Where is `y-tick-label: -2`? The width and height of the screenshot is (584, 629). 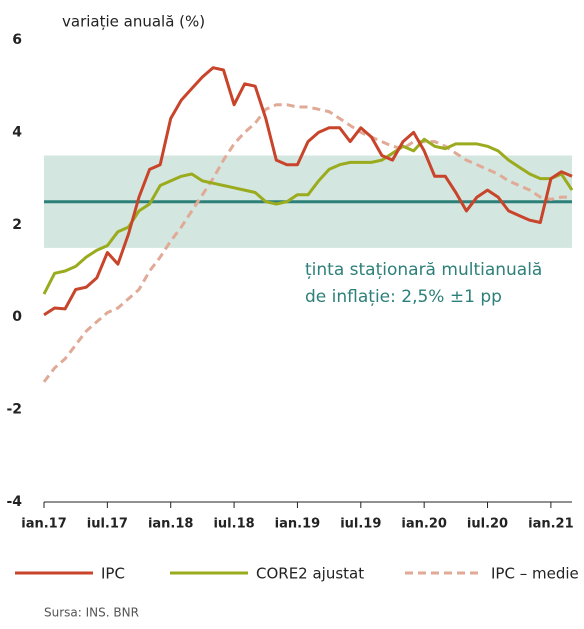
y-tick-label: -2 is located at coordinates (14, 410).